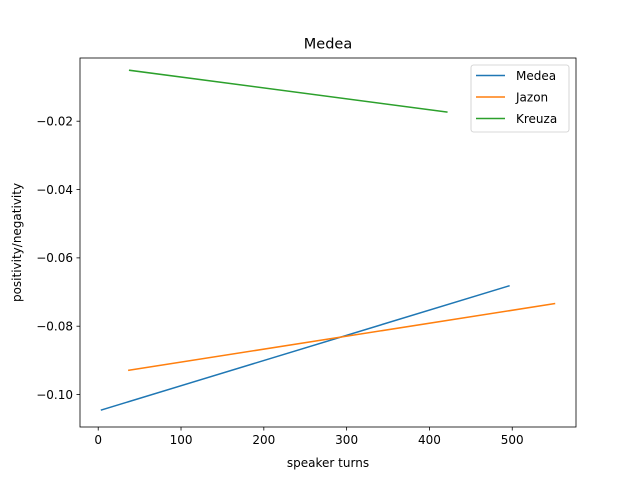 This screenshot has width=640, height=480. I want to click on legend, so click(520, 98).